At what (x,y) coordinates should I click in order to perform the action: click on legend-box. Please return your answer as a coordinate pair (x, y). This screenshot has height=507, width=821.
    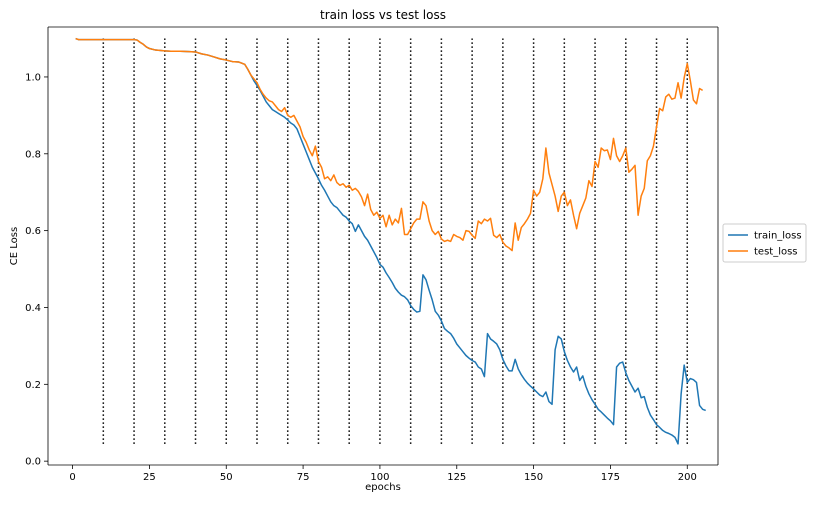
    Looking at the image, I should click on (764, 243).